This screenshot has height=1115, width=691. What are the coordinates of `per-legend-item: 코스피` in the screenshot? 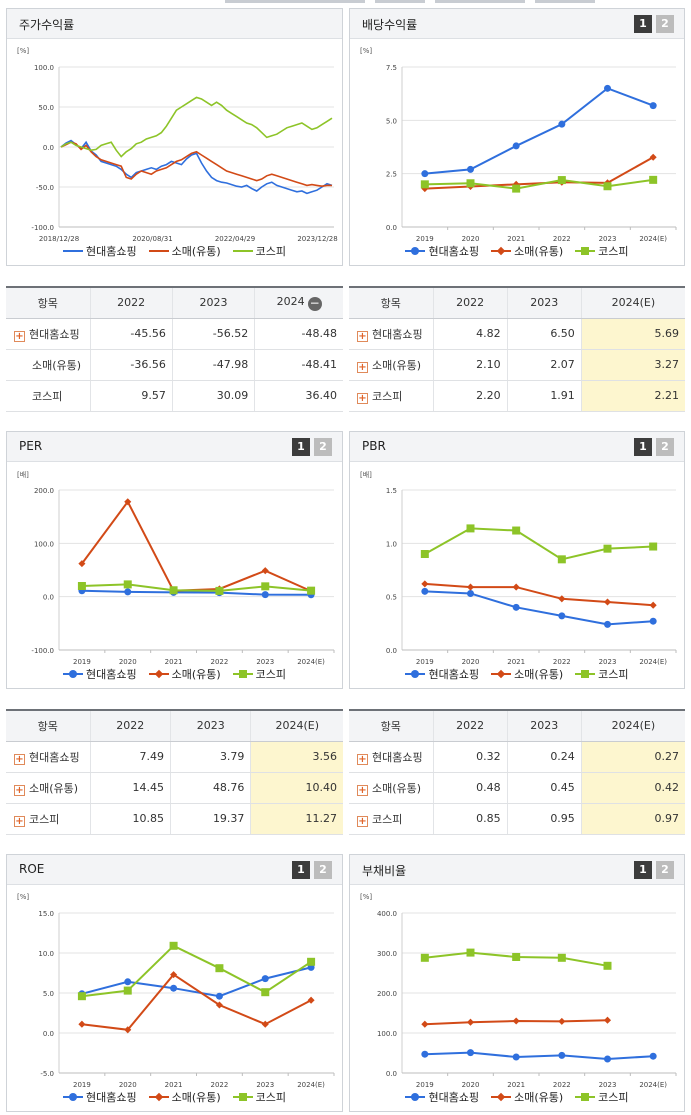 It's located at (259, 674).